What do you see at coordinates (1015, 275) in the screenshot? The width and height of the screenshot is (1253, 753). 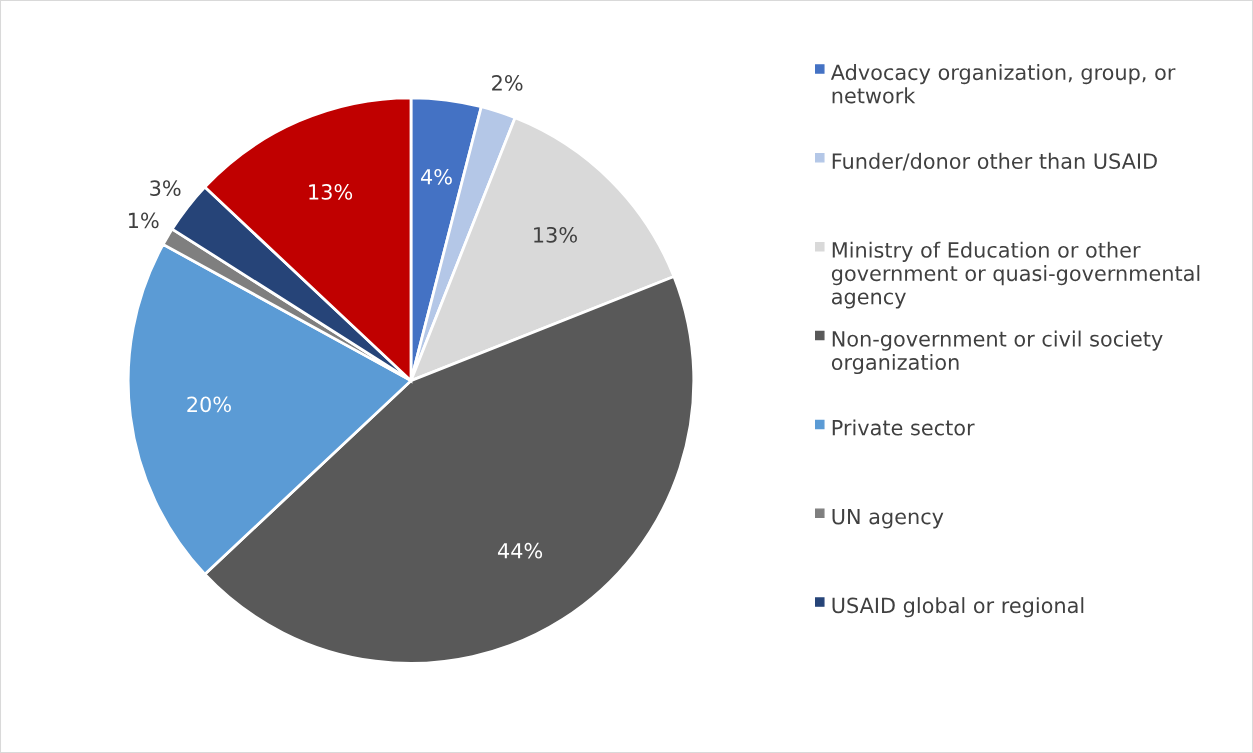 I see `legend-label: Ministry of Education or other government or quasi-governmental agency` at bounding box center [1015, 275].